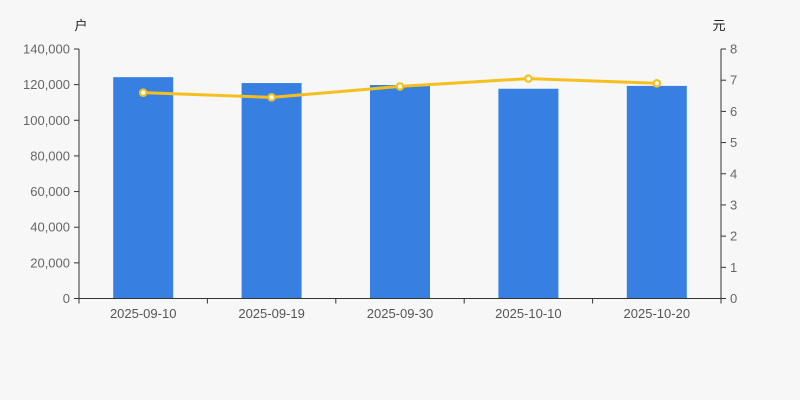 Image resolution: width=800 pixels, height=400 pixels. I want to click on line-group, so click(400, 88).